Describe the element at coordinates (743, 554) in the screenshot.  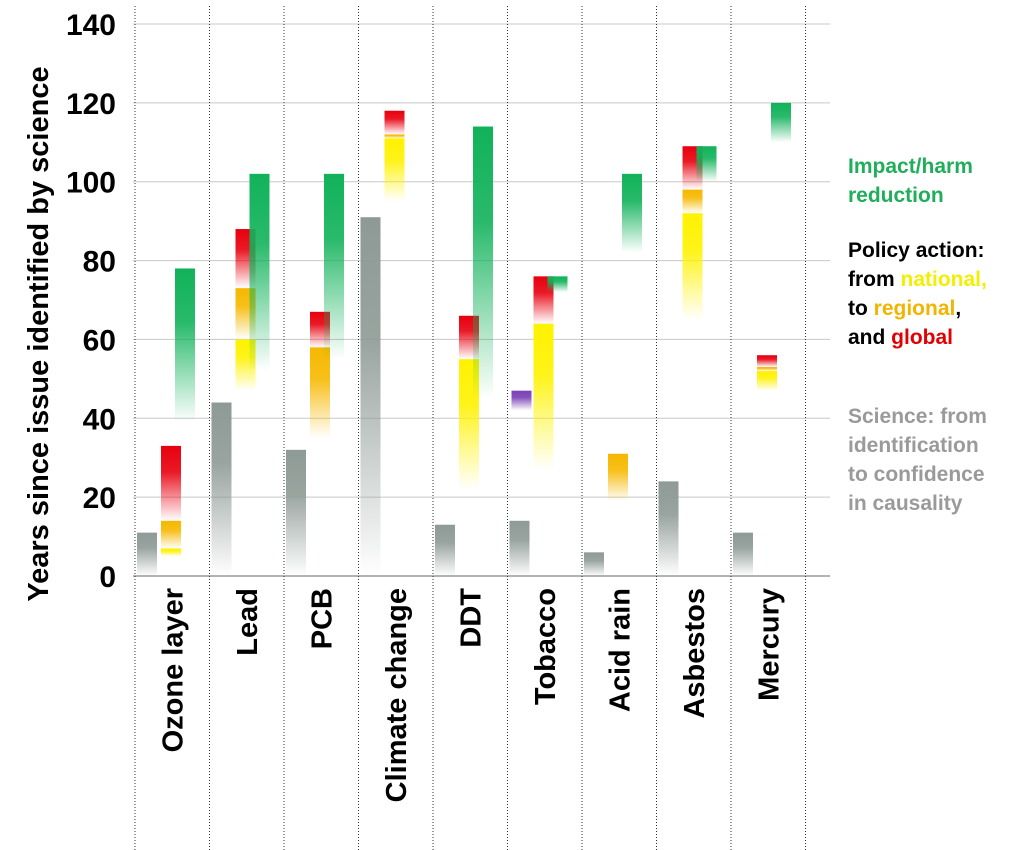
I see `bar-science-mercury` at that location.